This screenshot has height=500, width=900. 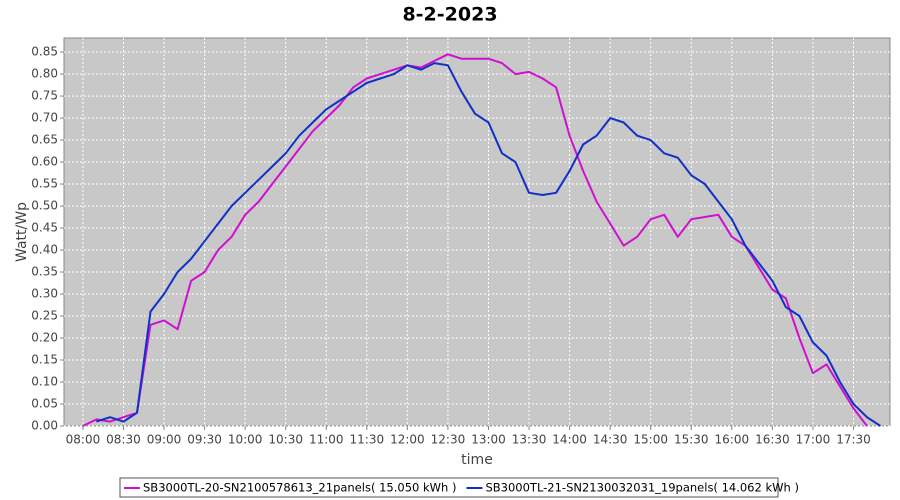 What do you see at coordinates (569, 440) in the screenshot?
I see `x-tick-label: 14:00` at bounding box center [569, 440].